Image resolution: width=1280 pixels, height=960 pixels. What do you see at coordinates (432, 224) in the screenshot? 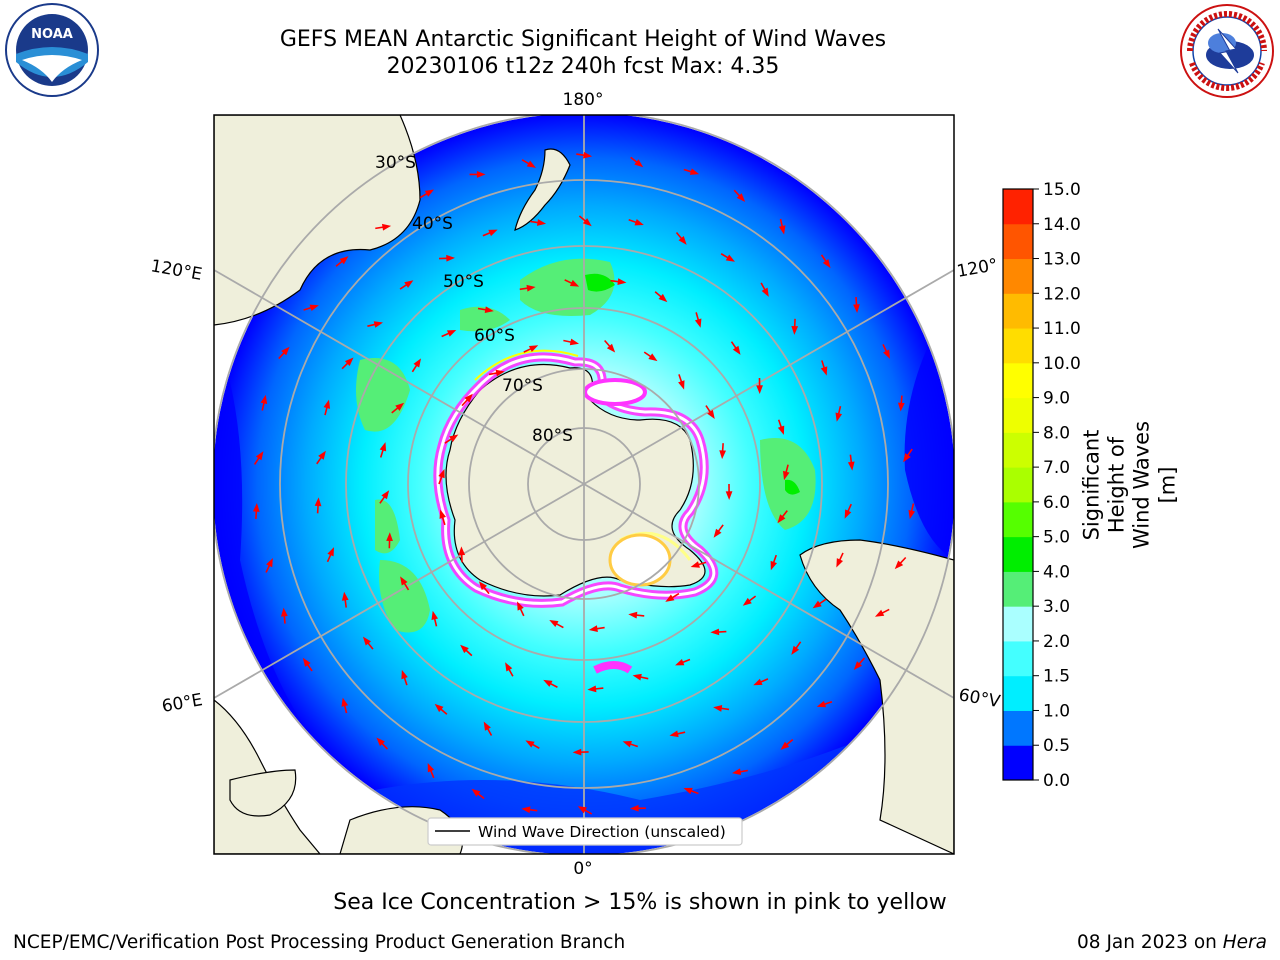
I see `lat-label-40s: 40°S` at bounding box center [432, 224].